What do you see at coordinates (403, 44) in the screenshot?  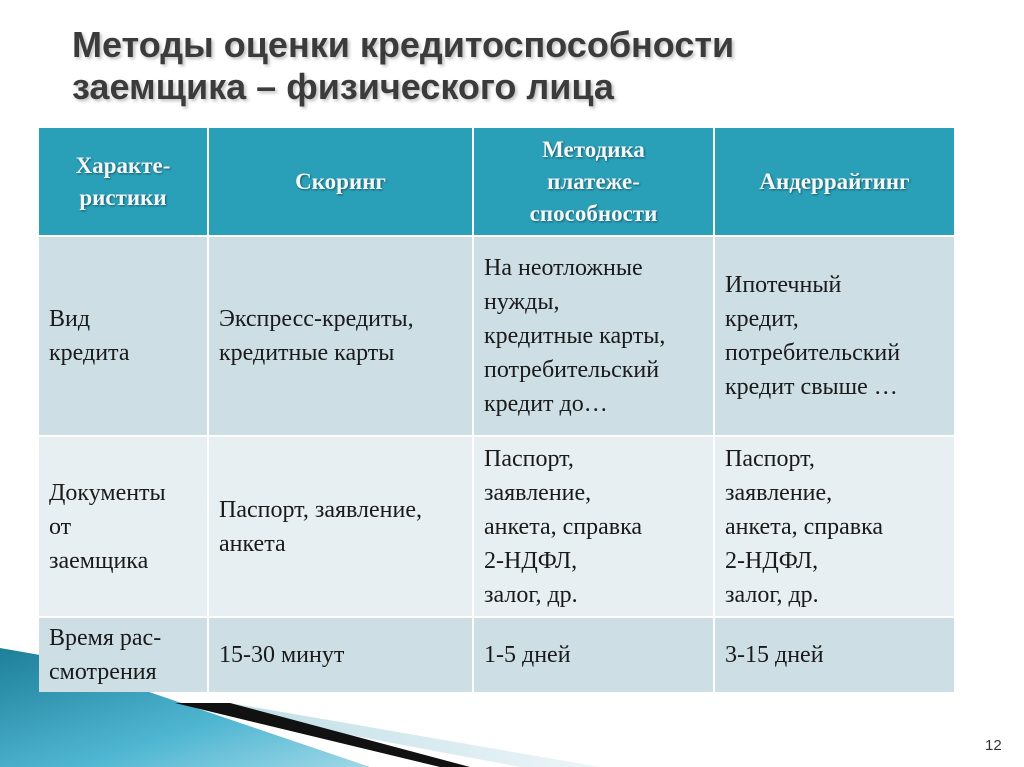 I see `title-line-1: Методы оценки кредитоспособности` at bounding box center [403, 44].